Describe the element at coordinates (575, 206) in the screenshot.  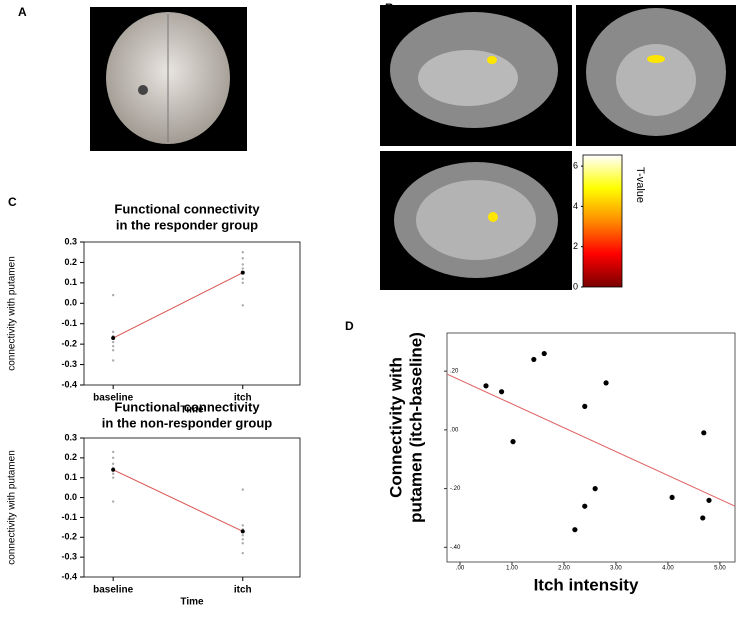
I see `colorbar-tick-label: 4` at that location.